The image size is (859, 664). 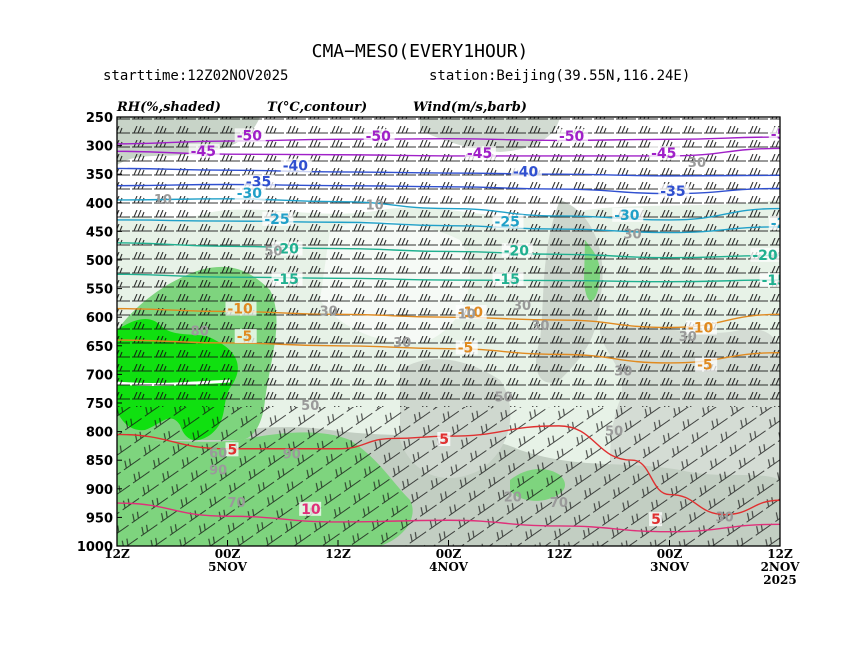 What do you see at coordinates (420, 51) in the screenshot?
I see `chart-title: CMA−MESO(EVERY1HOUR)` at bounding box center [420, 51].